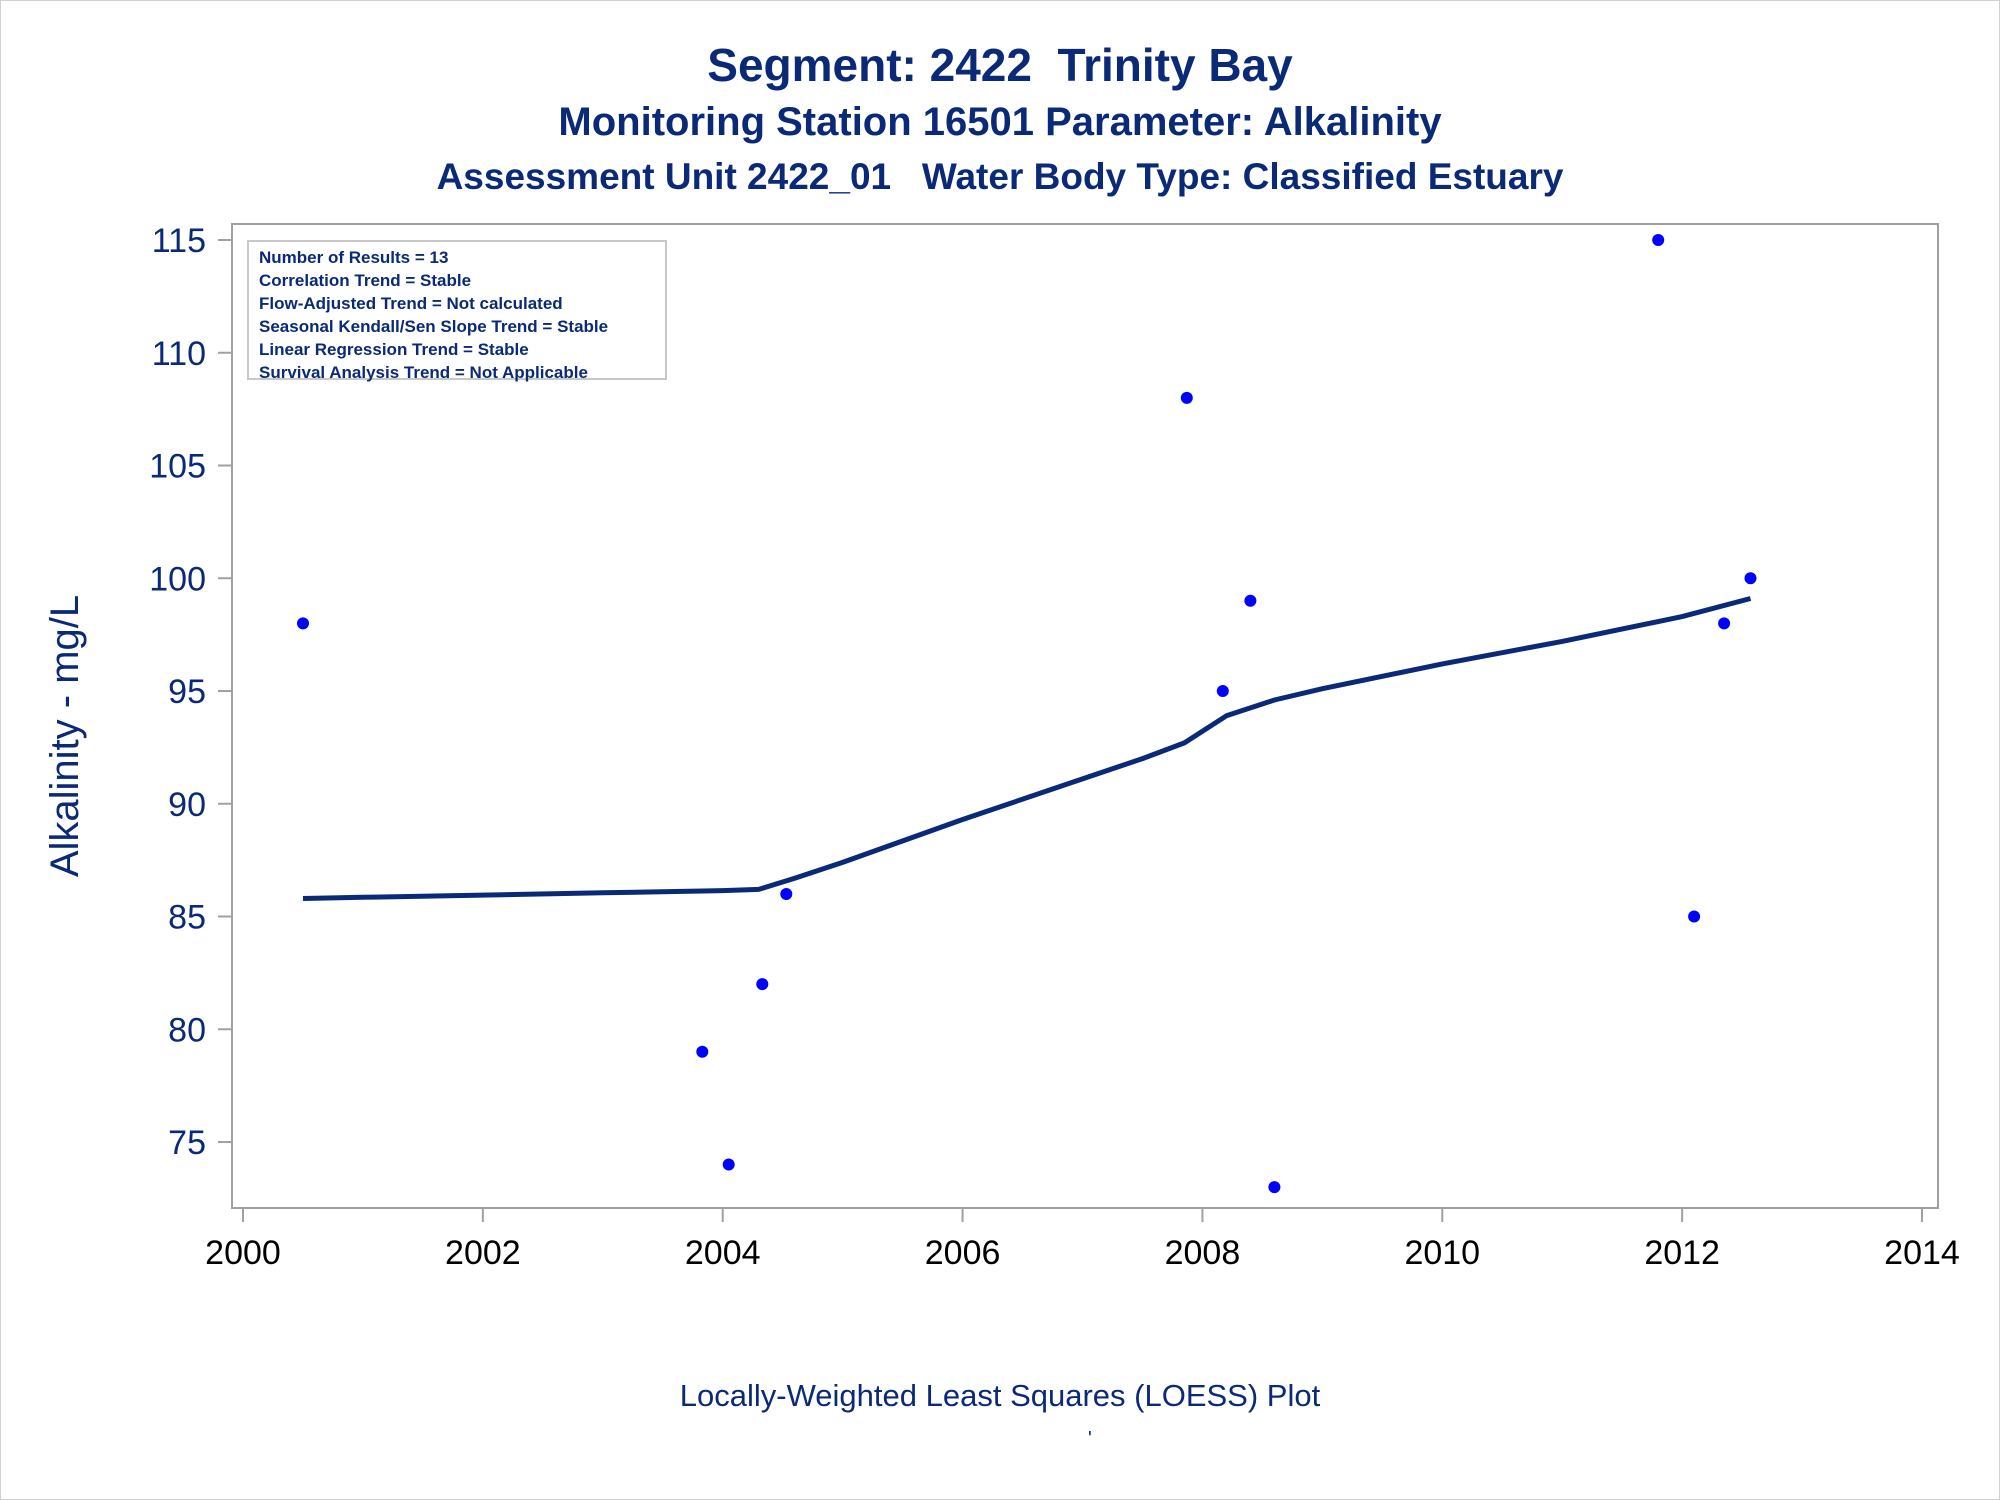  Describe the element at coordinates (1203, 1253) in the screenshot. I see `x-tick-label: 2008` at that location.